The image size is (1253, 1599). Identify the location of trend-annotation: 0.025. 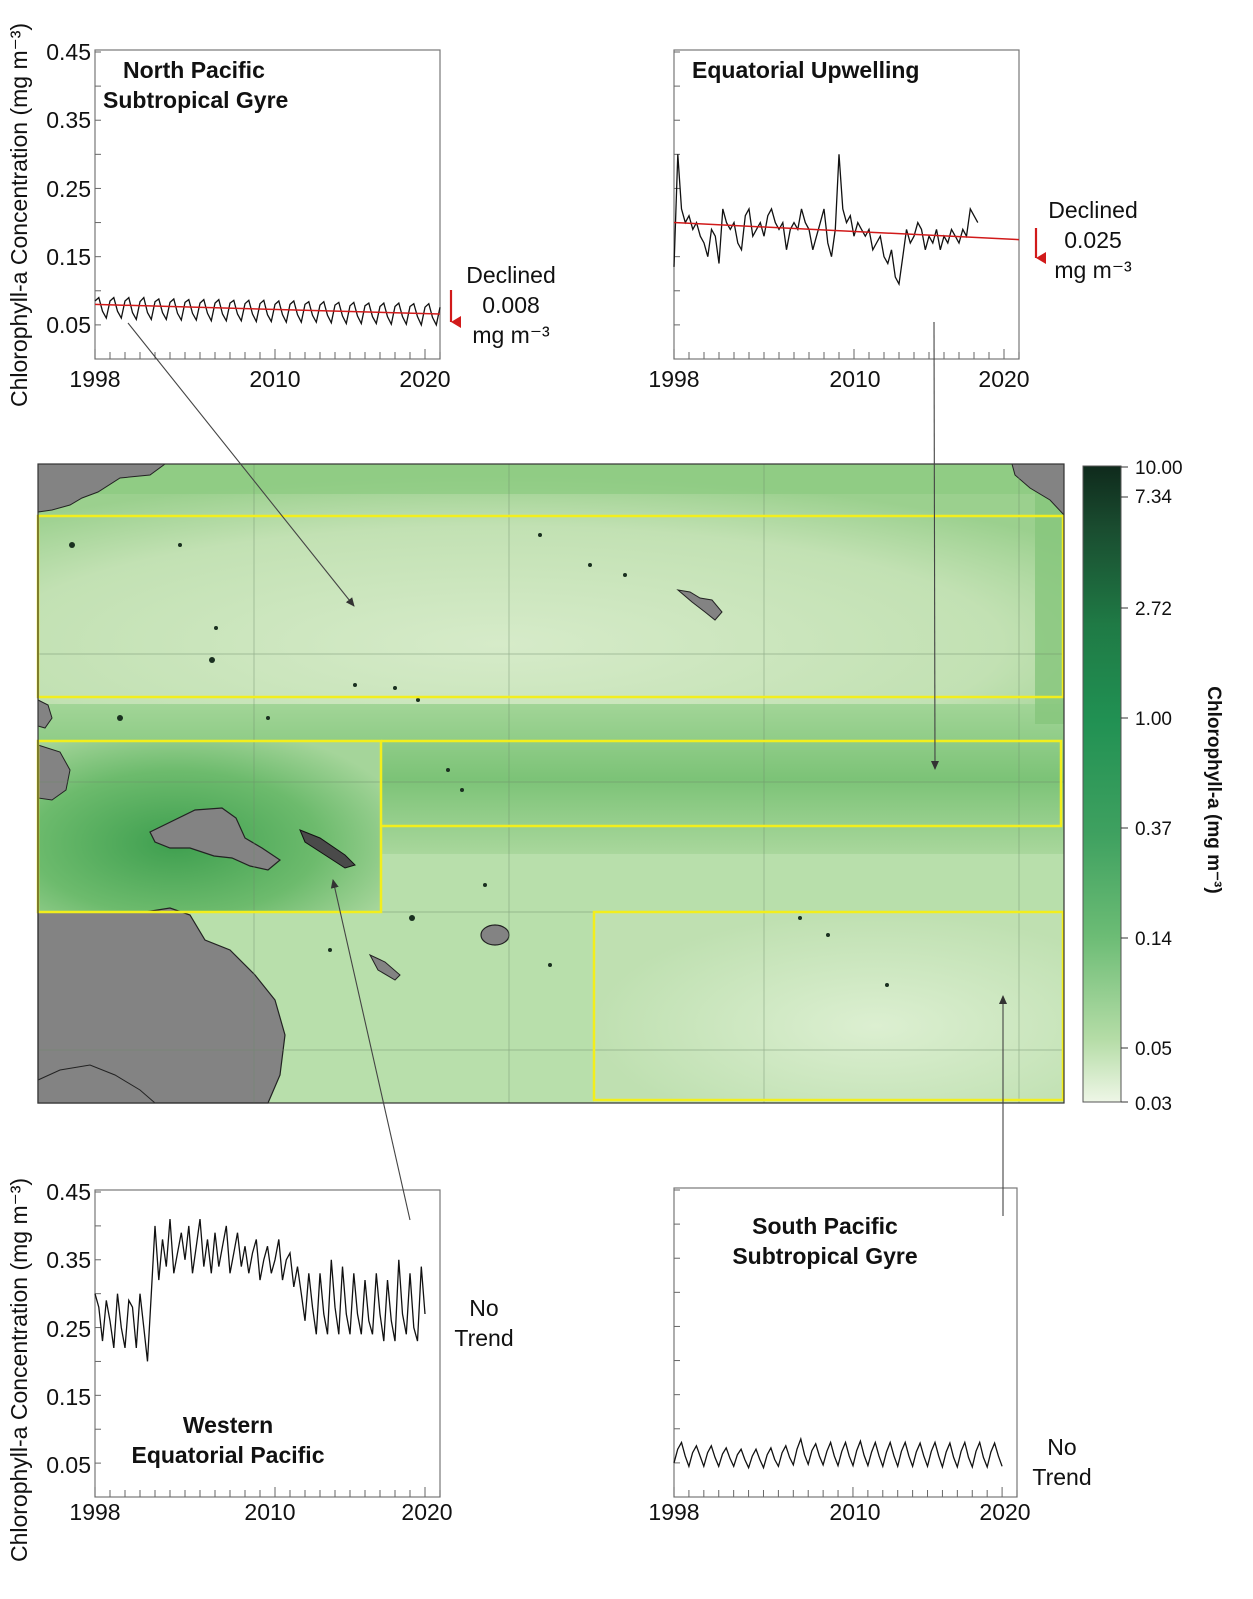
(1093, 240).